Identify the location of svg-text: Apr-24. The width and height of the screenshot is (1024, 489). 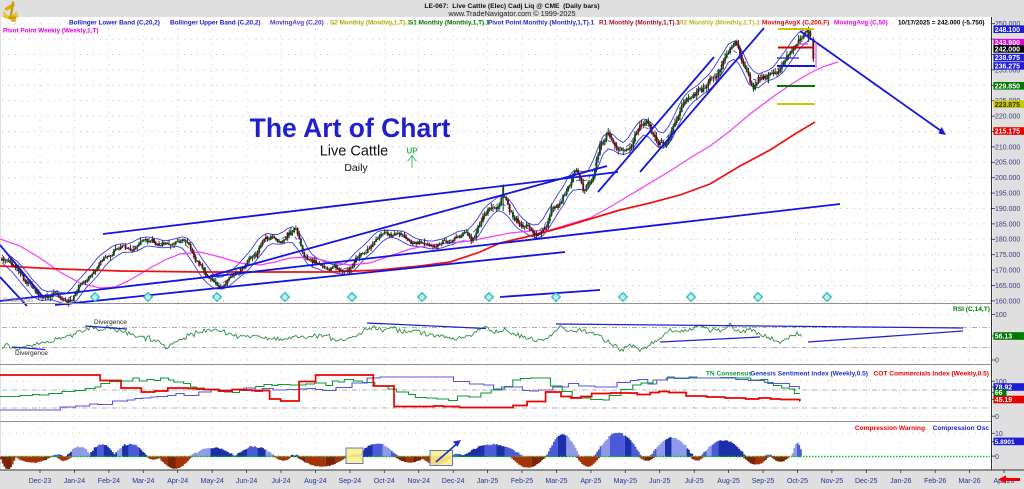
(177, 481).